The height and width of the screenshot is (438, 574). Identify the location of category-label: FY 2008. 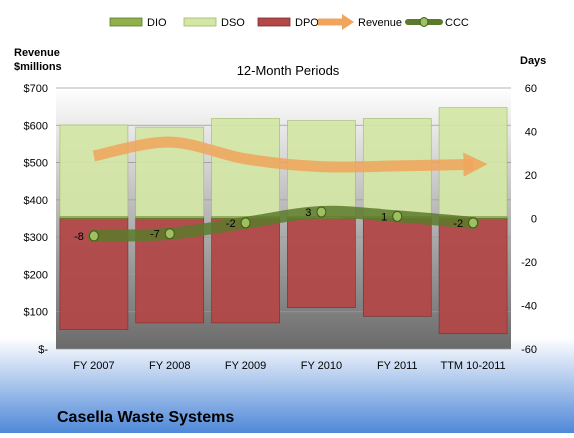
(169, 366).